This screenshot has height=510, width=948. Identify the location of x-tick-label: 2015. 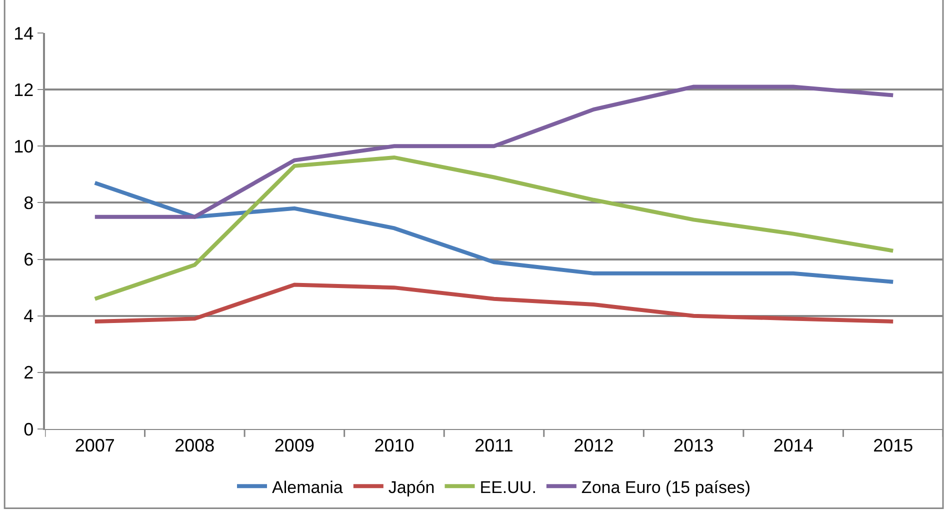
(893, 446).